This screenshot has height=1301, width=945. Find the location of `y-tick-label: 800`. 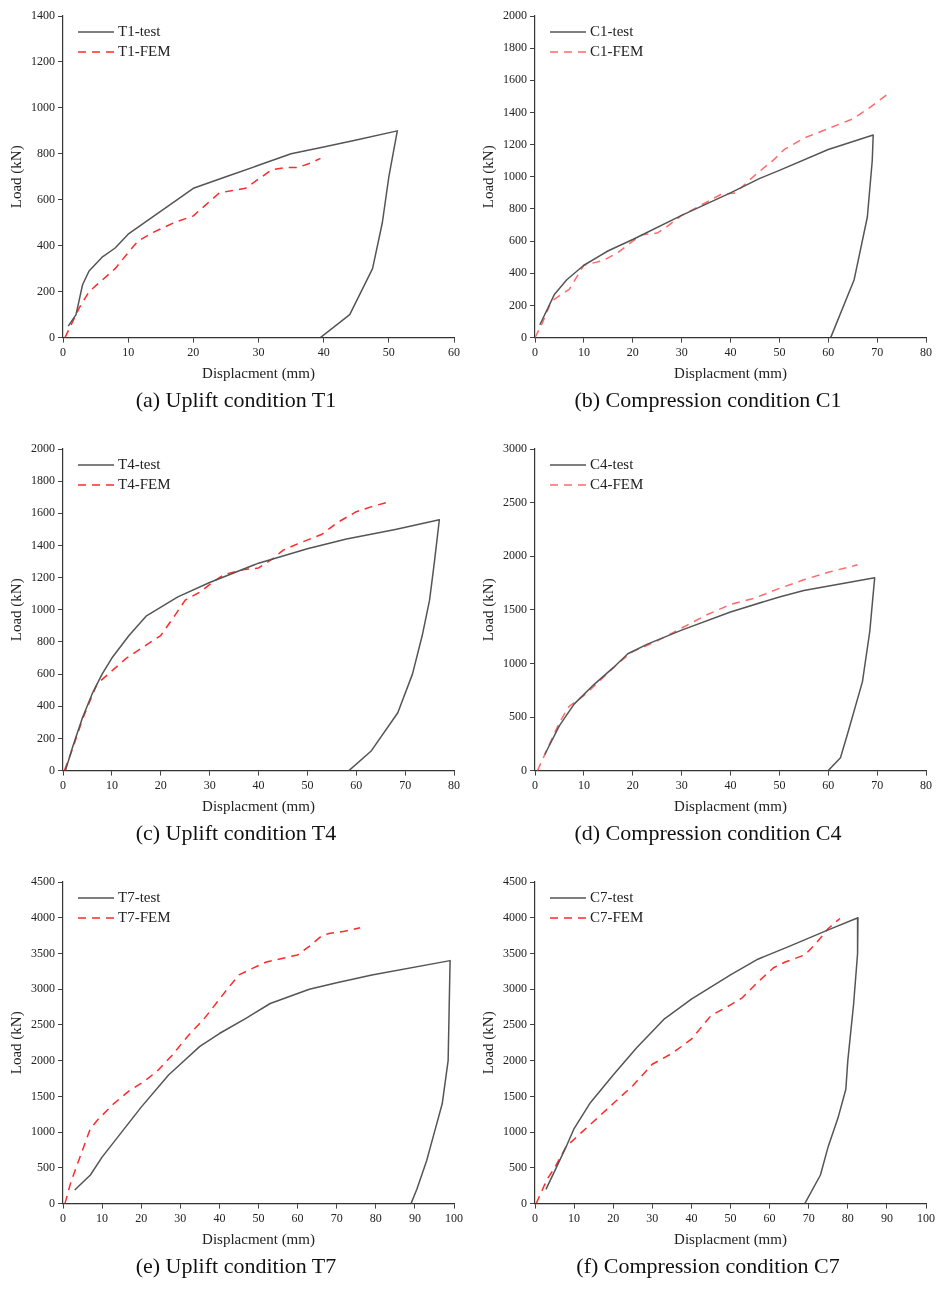

y-tick-label: 800 is located at coordinates (518, 208).